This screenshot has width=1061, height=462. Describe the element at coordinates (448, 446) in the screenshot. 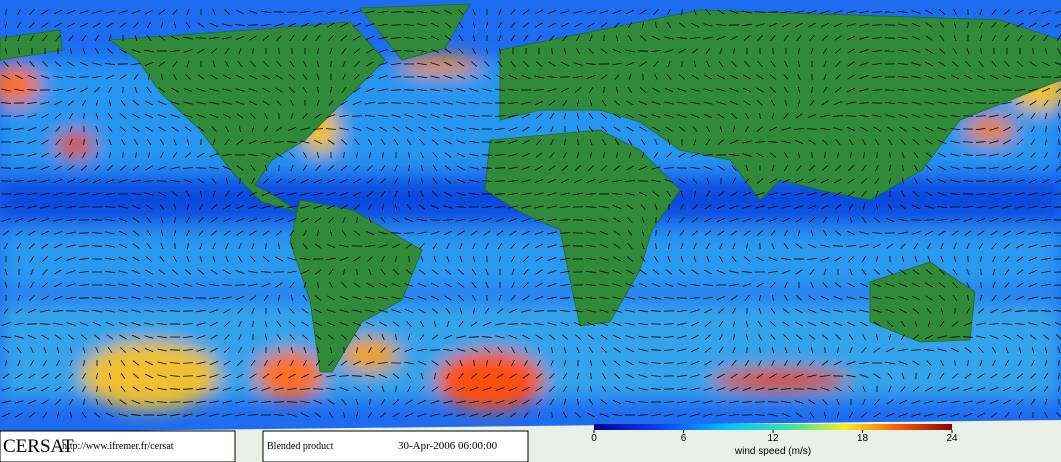

I see `product-datetime: 30-Apr-2006 06:00:00` at that location.